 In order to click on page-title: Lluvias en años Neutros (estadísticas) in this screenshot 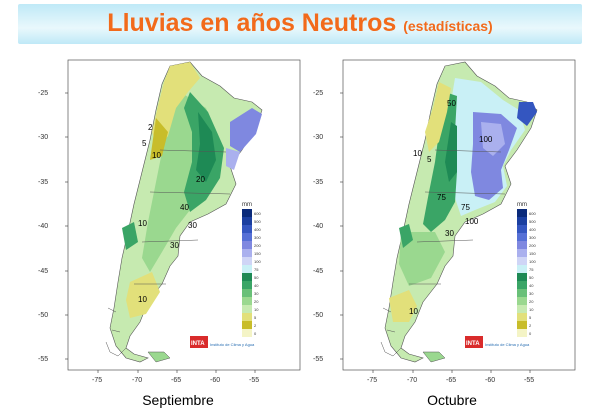, I will do `click(300, 23)`.